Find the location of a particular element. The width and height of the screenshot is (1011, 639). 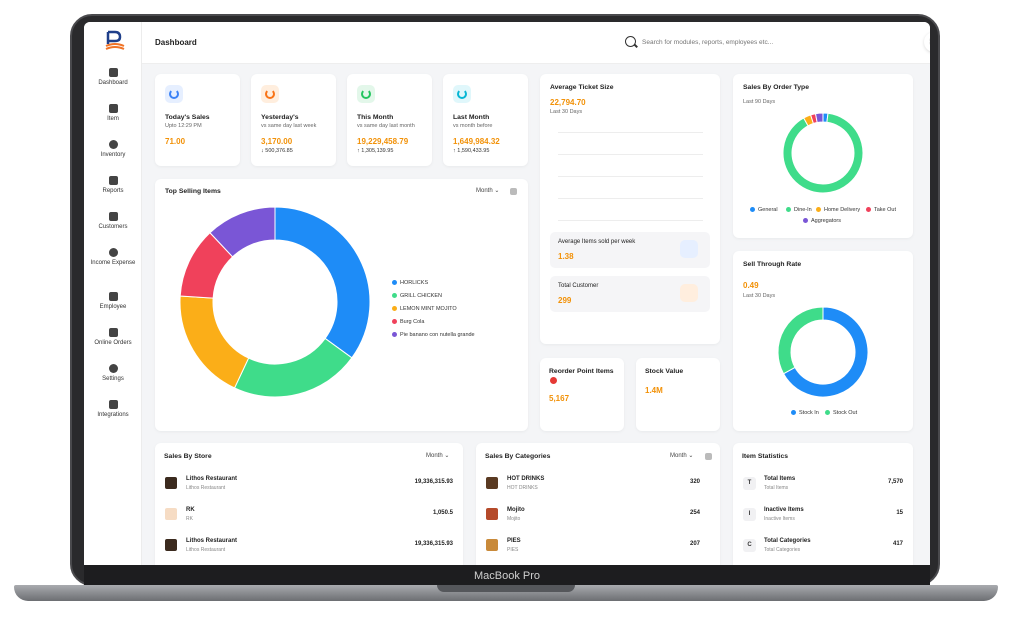

legend-item: Dine-In is located at coordinates (799, 210).